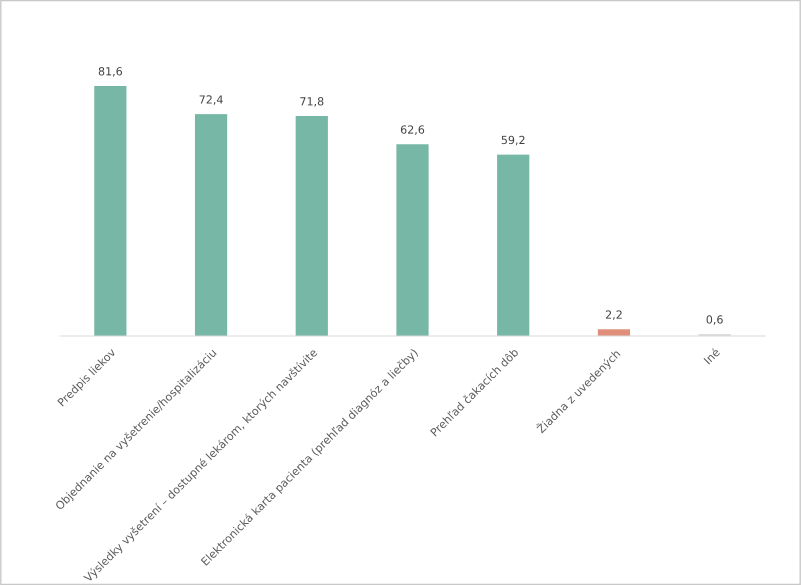 The width and height of the screenshot is (801, 585). I want to click on x-tick-label: Iné, so click(711, 356).